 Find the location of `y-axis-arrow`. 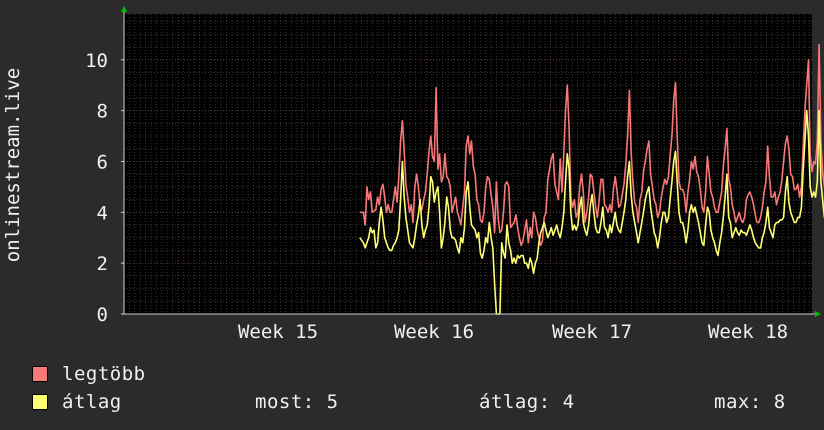

y-axis-arrow is located at coordinates (124, 9).